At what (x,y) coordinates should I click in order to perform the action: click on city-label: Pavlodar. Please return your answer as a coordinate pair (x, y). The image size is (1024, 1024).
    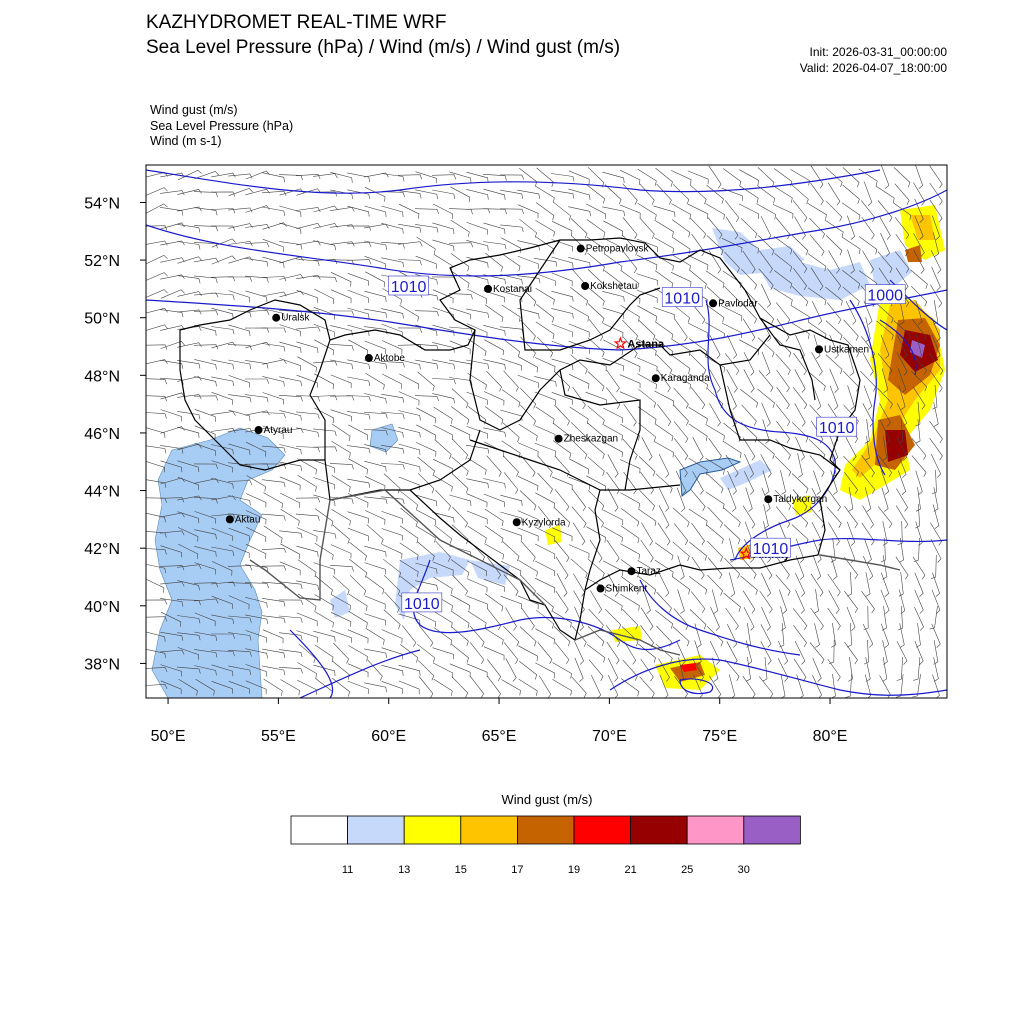
    Looking at the image, I should click on (738, 303).